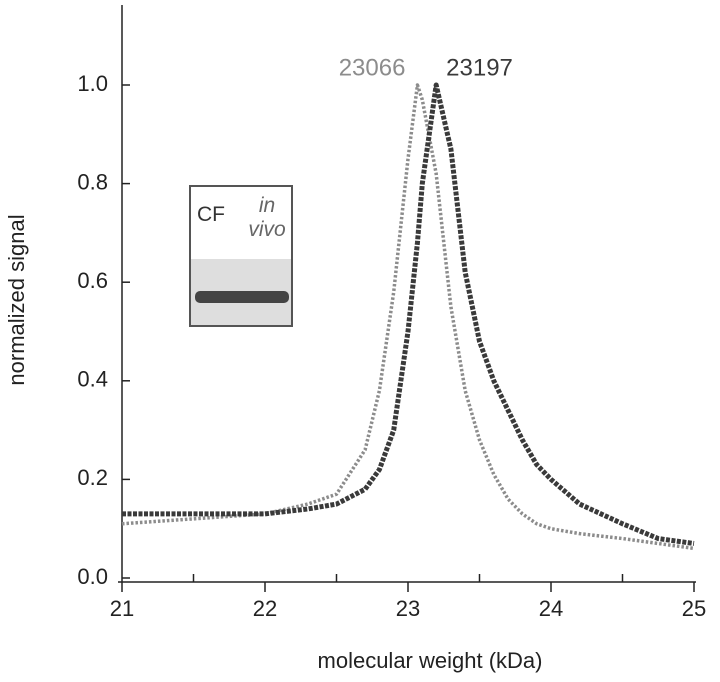 This screenshot has height=682, width=720. I want to click on gel-image, so click(241, 292).